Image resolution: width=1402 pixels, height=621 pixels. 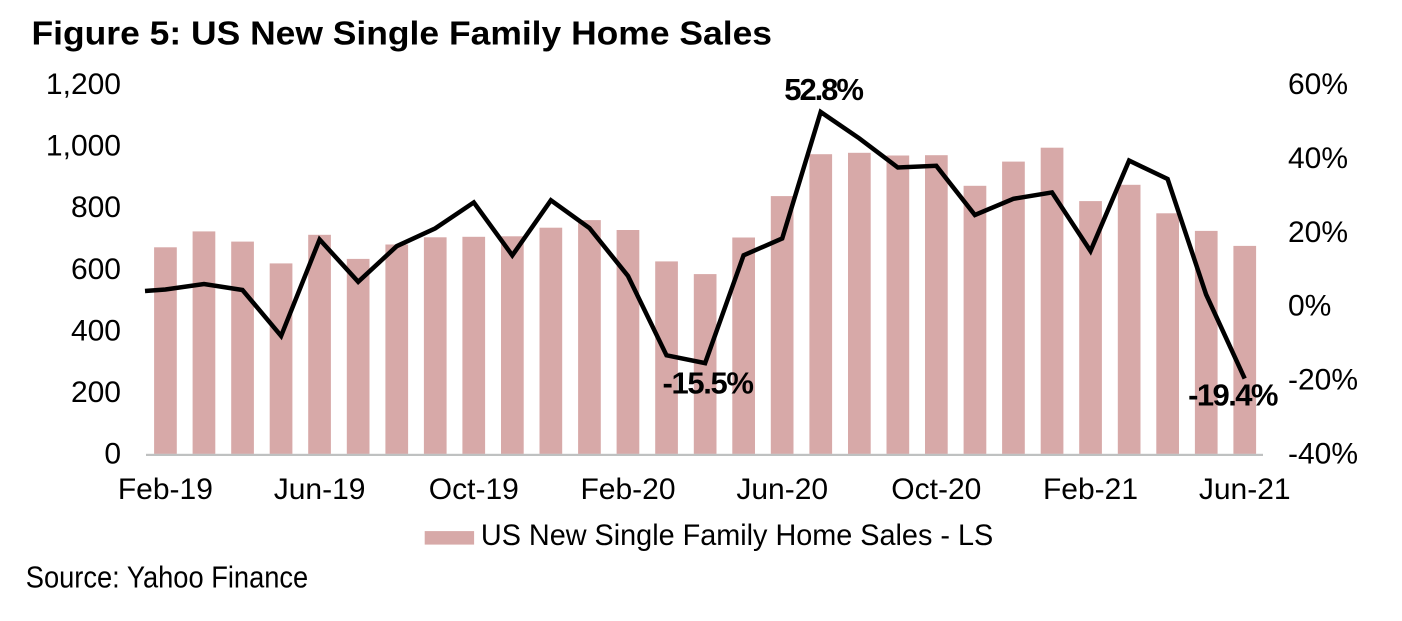 I want to click on svg-text: 1,000, so click(x=83, y=146).